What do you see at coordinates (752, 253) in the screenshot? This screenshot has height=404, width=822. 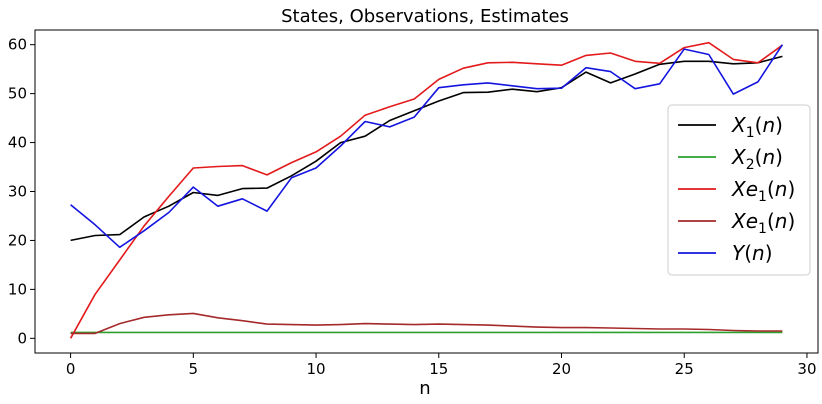 I see `legend-label: Y(n)` at bounding box center [752, 253].